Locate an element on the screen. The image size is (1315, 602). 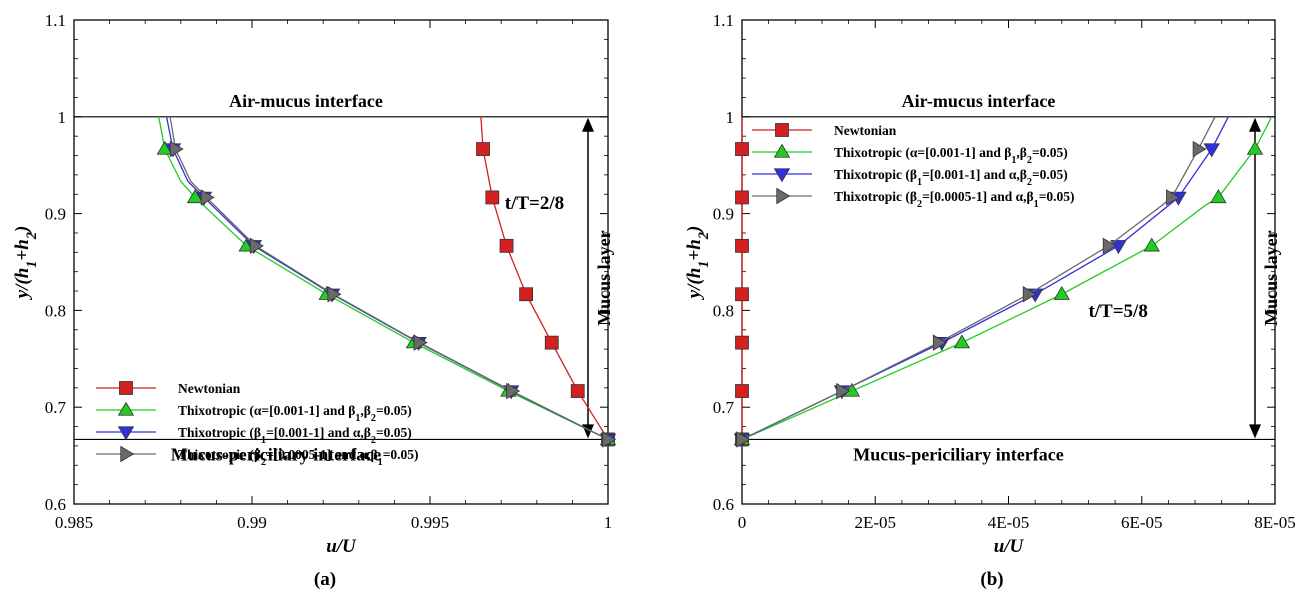
x-tick-label: 0.99 is located at coordinates (252, 522).